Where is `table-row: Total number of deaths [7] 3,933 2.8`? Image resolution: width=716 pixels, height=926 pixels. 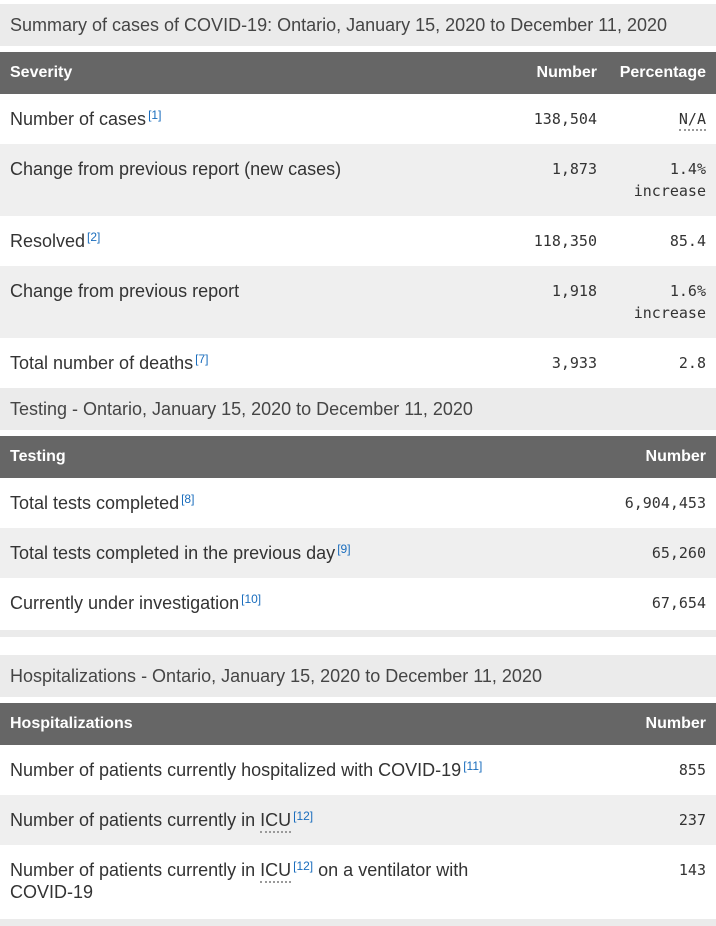
table-row: Total number of deaths [7] 3,933 2.8 is located at coordinates (358, 363).